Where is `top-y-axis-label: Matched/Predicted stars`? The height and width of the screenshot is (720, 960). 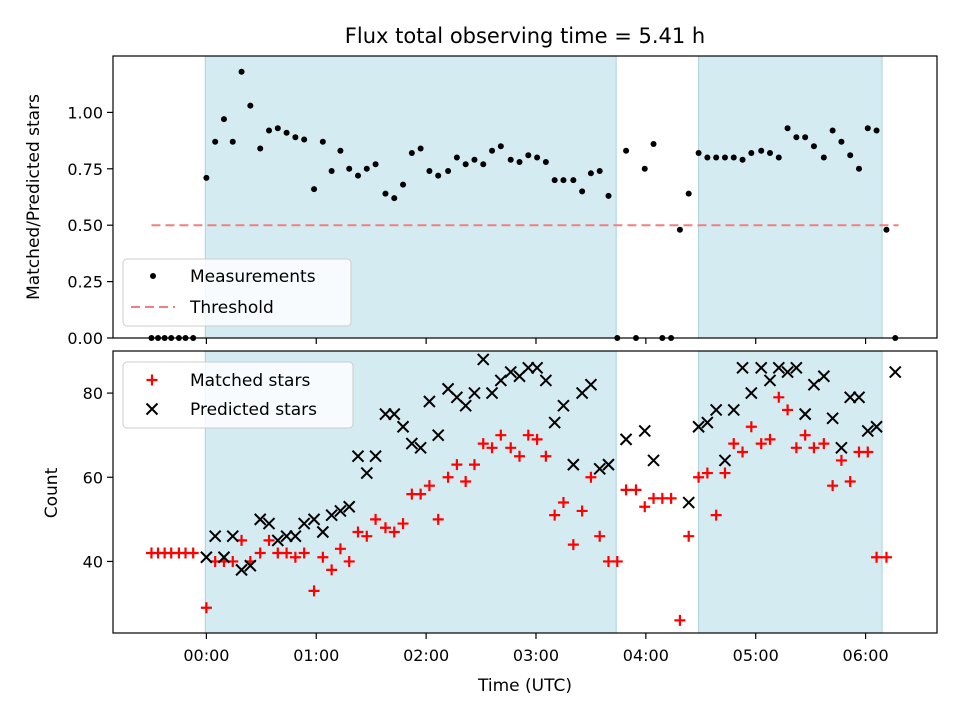
top-y-axis-label: Matched/Predicted stars is located at coordinates (34, 197).